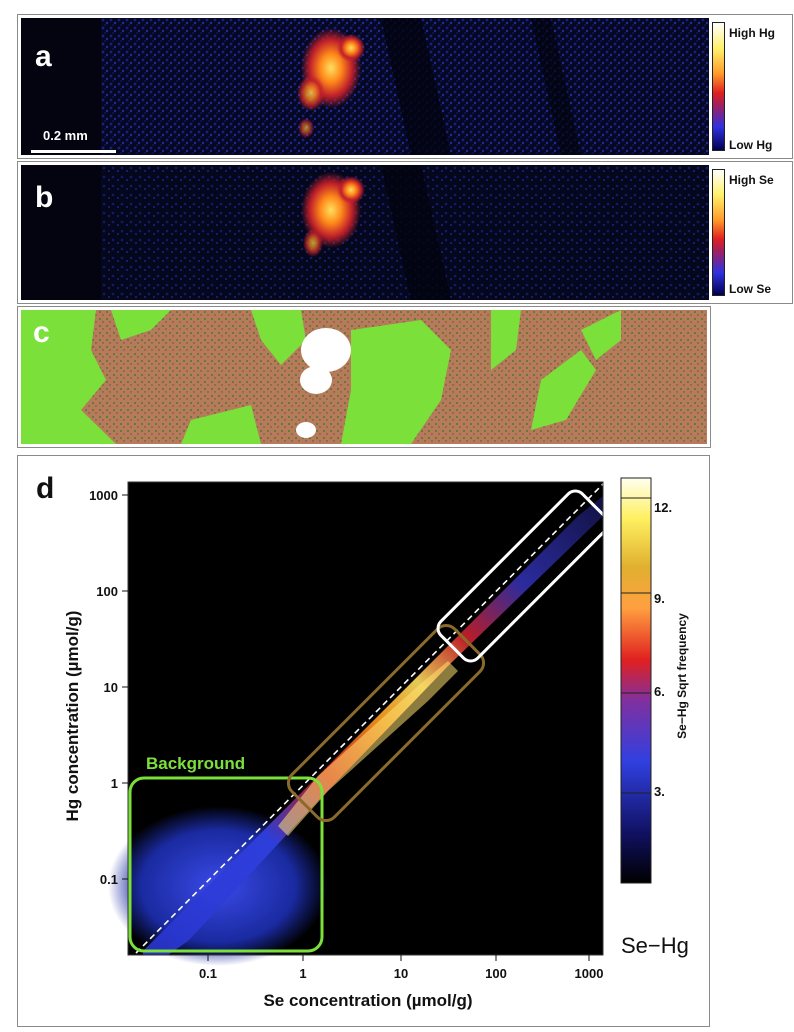  I want to click on y-axis: 1000 100 10 1 0.1, so click(108, 687).